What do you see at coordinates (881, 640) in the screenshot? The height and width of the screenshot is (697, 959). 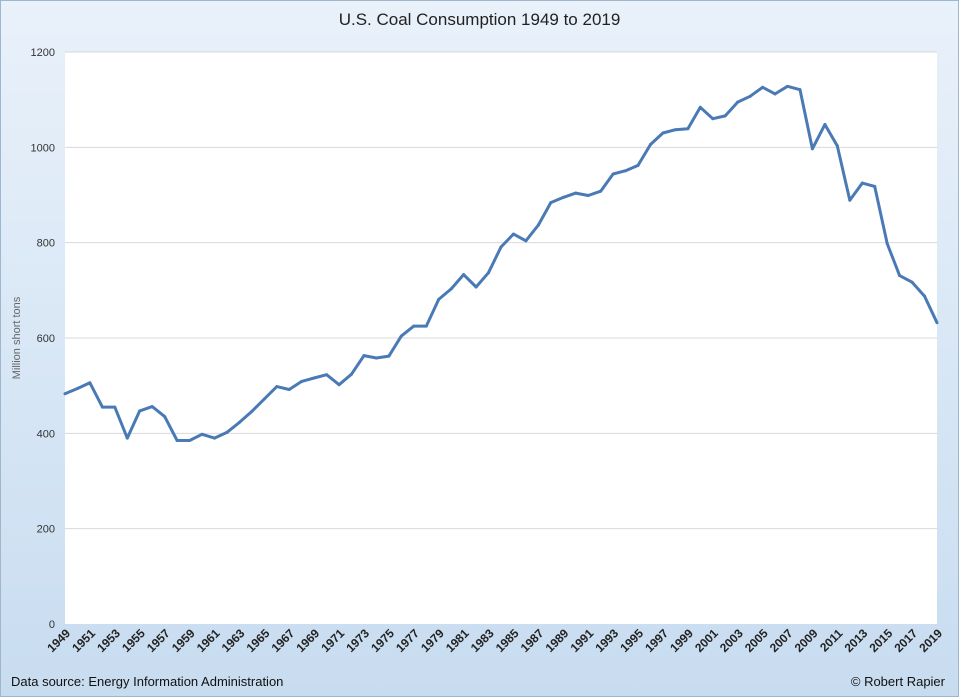 I see `x-tick-label: 2015` at bounding box center [881, 640].